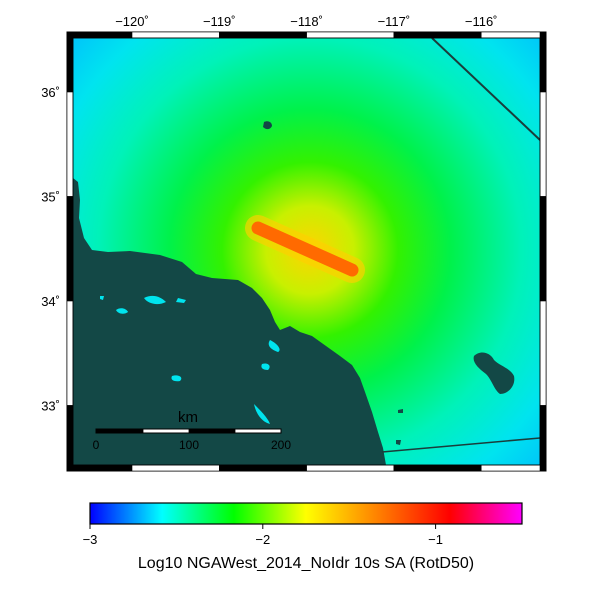 The image size is (595, 610). Describe the element at coordinates (305, 249) in the screenshot. I see `rupture-trace` at that location.